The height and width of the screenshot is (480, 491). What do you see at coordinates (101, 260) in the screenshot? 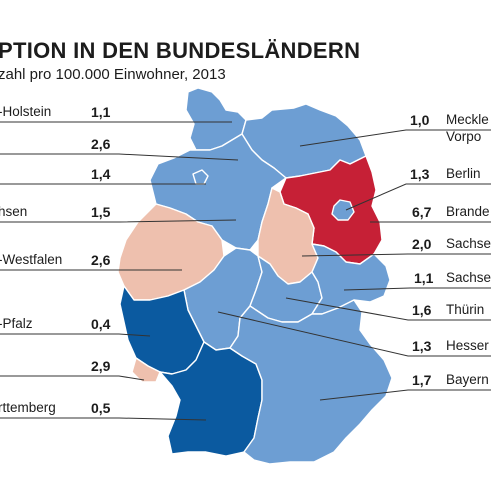
I see `state-value-nw: 2,6` at bounding box center [101, 260].